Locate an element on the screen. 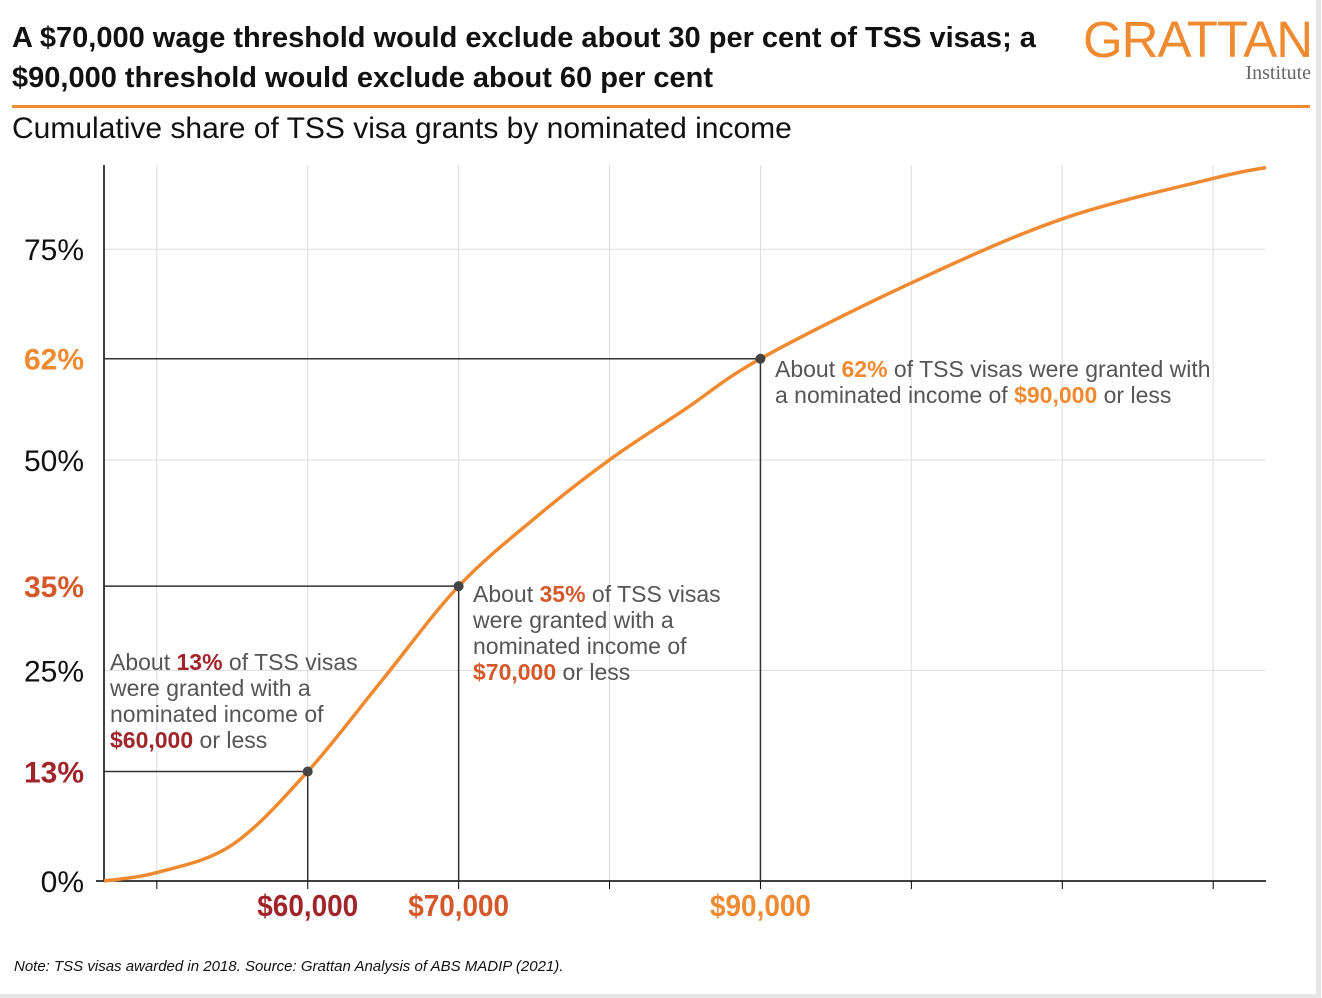  grattan-logo: GRATTAN Institute is located at coordinates (1198, 48).